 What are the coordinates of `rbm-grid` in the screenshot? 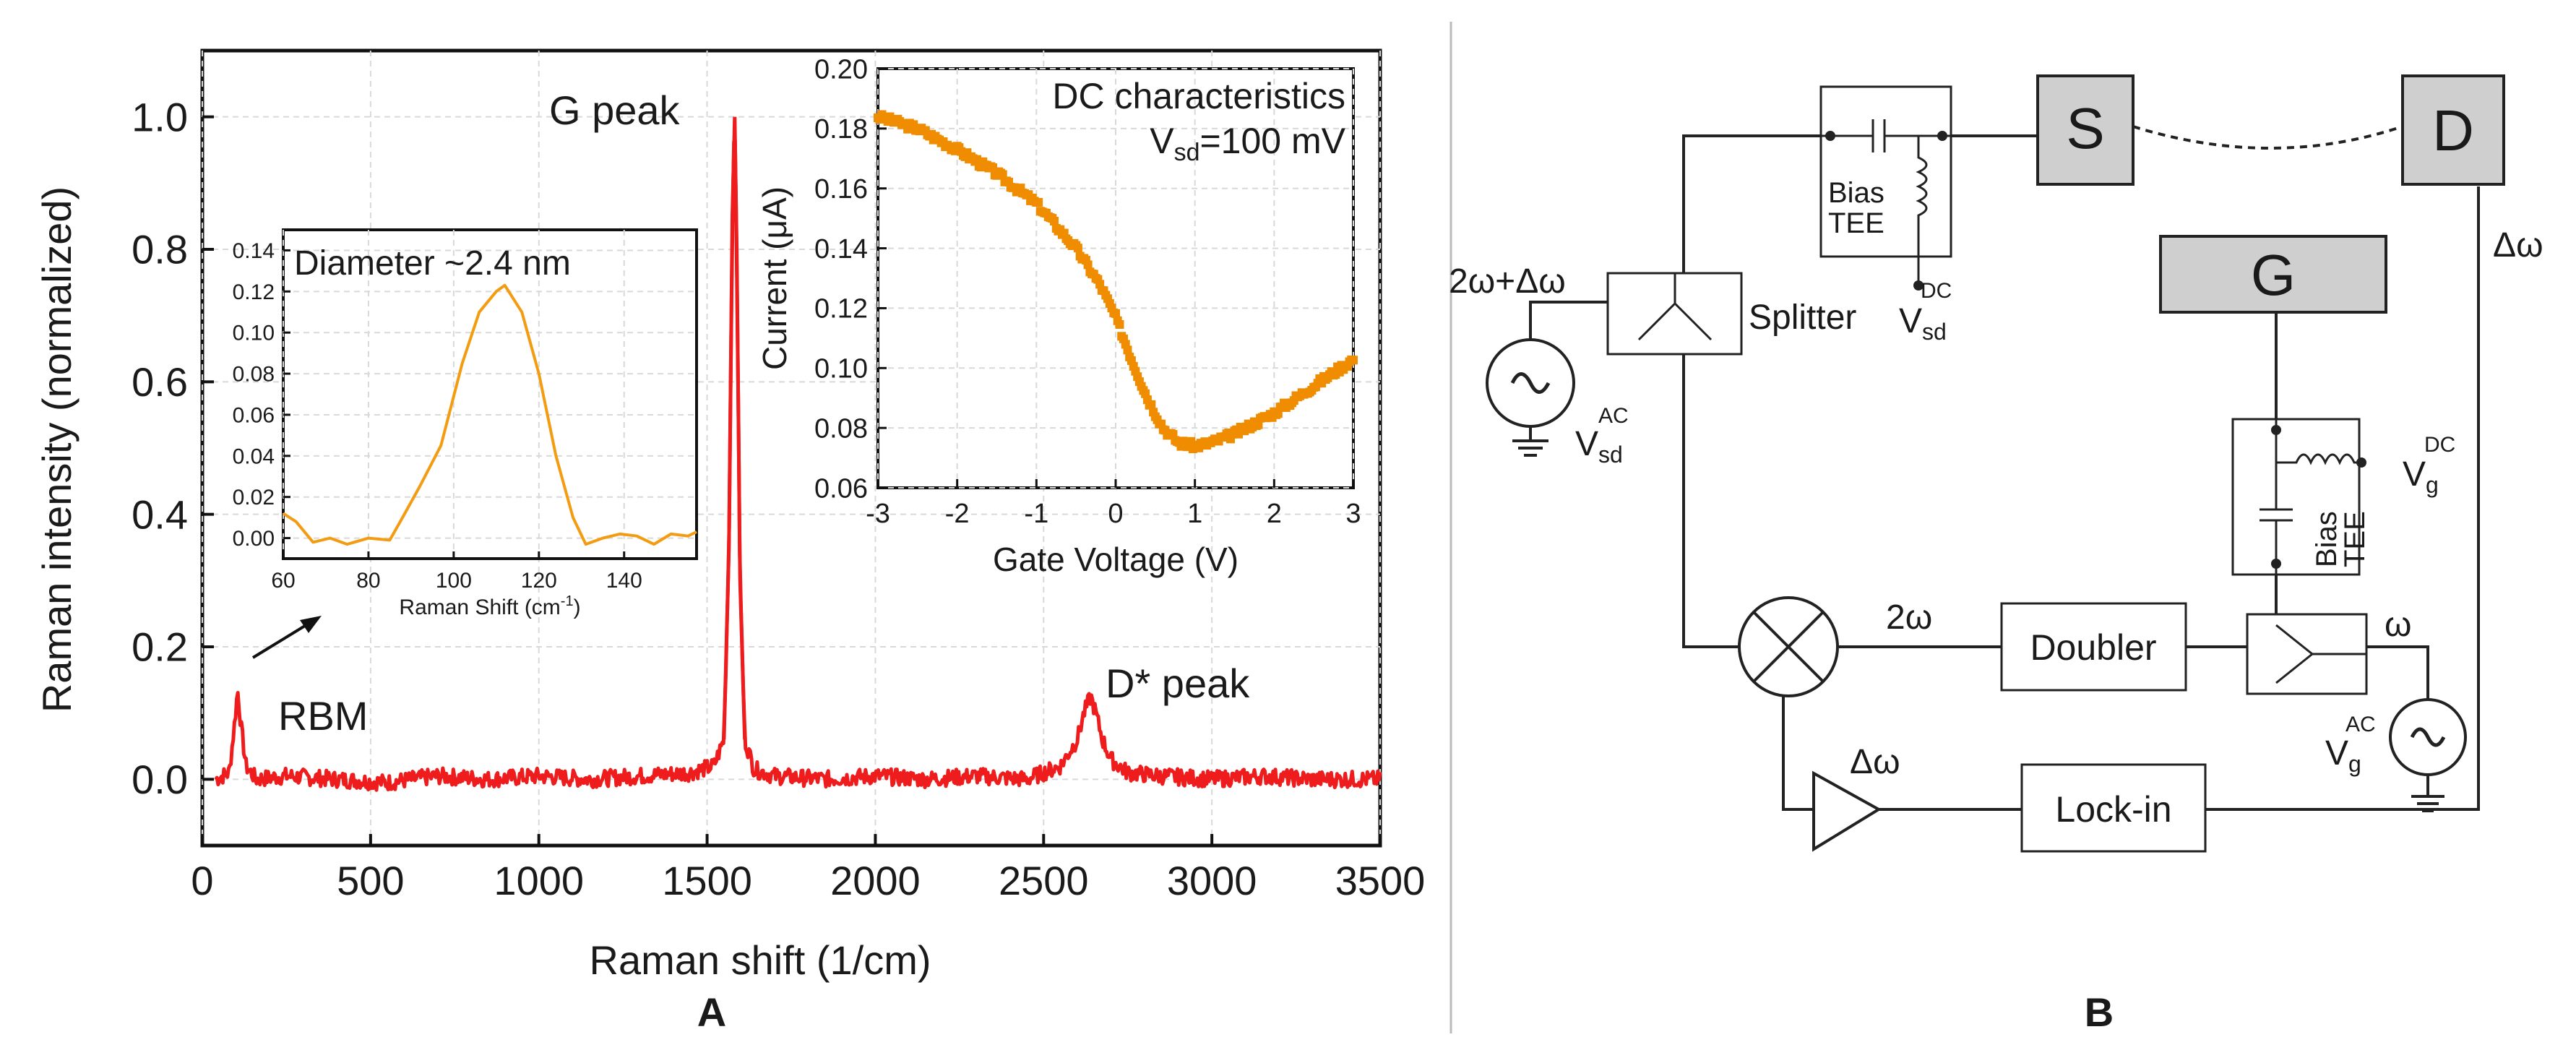 It's located at (490, 394).